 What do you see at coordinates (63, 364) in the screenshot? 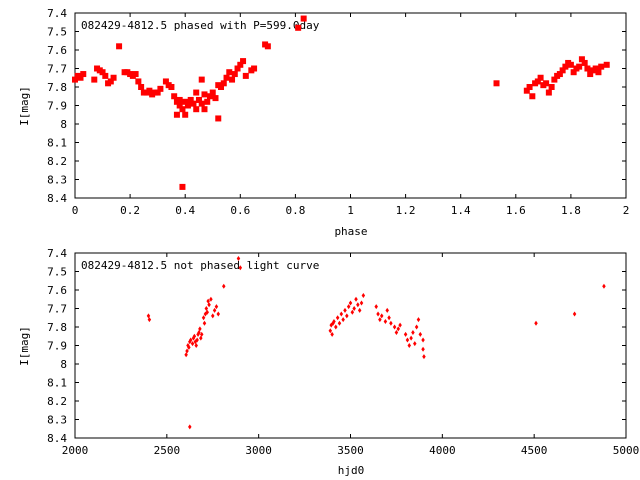
I see `unphased-y-tick-label: 8` at bounding box center [63, 364].